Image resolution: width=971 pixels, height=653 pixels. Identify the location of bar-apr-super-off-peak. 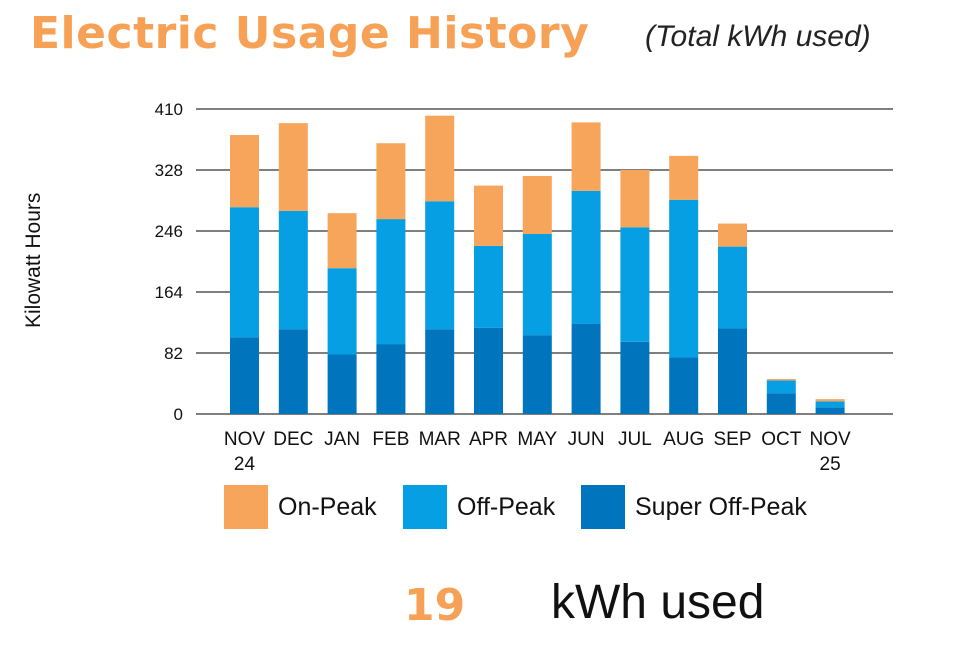
(488, 370).